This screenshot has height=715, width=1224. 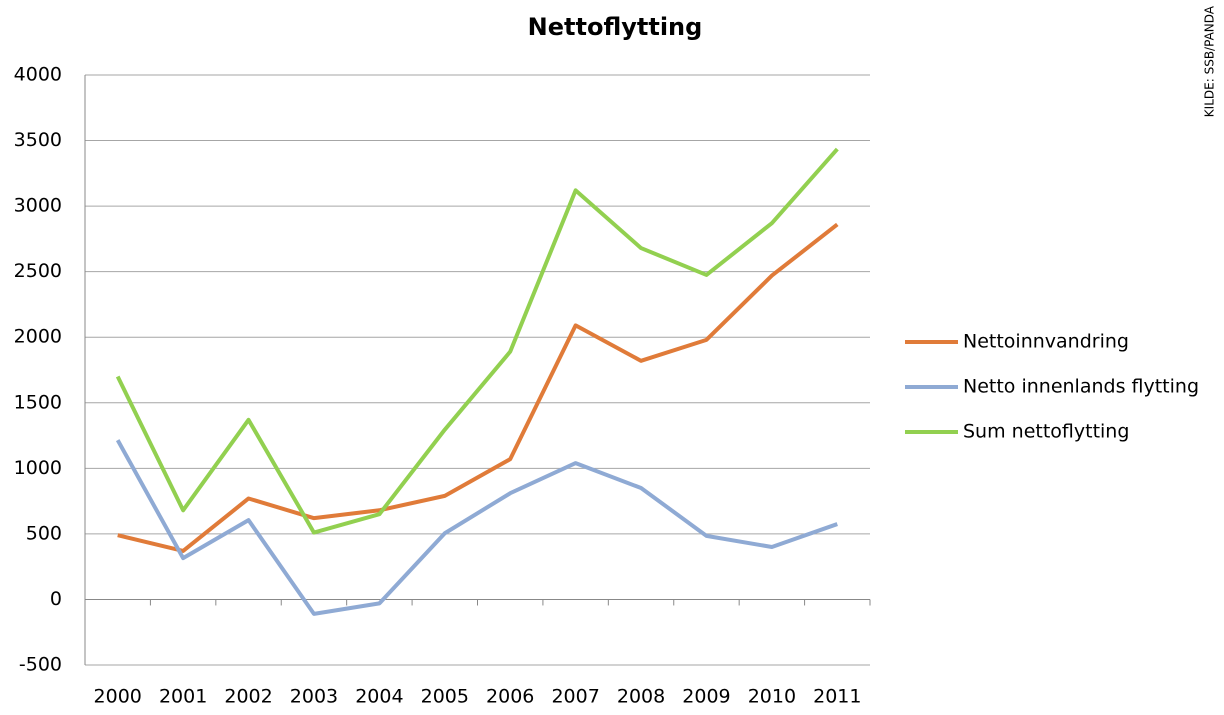 I want to click on y-tick-label: 1500, so click(x=38, y=402).